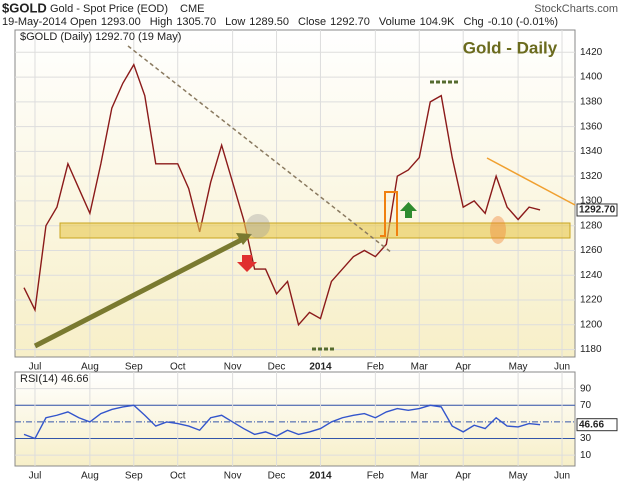 Image resolution: width=620 pixels, height=488 pixels. Describe the element at coordinates (408, 210) in the screenshot. I see `up-arrow` at that location.